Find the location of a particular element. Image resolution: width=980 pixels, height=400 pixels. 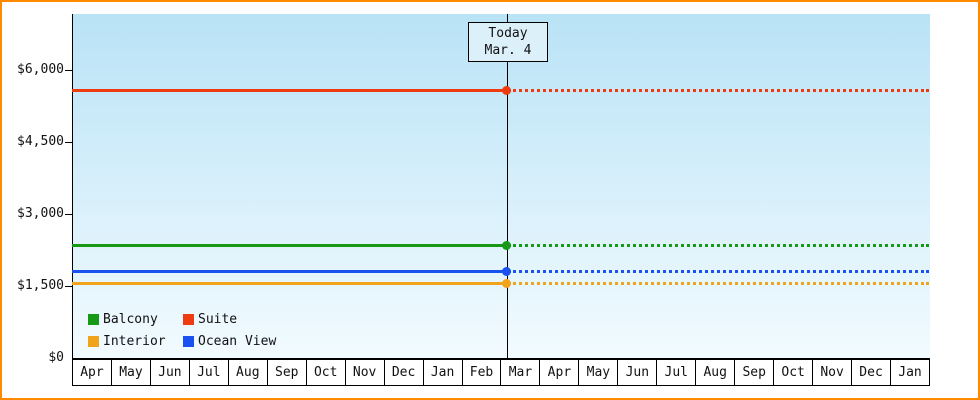

y-axis-label: $6,000 is located at coordinates (40, 69).